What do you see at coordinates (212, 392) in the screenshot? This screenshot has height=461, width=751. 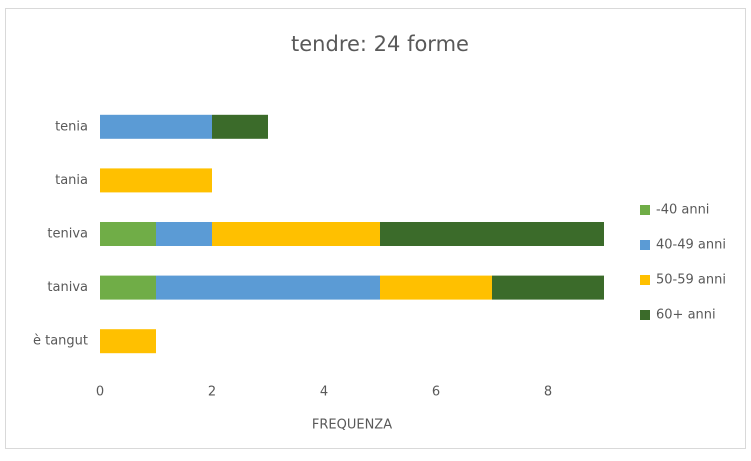 I see `x-tick-label: 2` at bounding box center [212, 392].